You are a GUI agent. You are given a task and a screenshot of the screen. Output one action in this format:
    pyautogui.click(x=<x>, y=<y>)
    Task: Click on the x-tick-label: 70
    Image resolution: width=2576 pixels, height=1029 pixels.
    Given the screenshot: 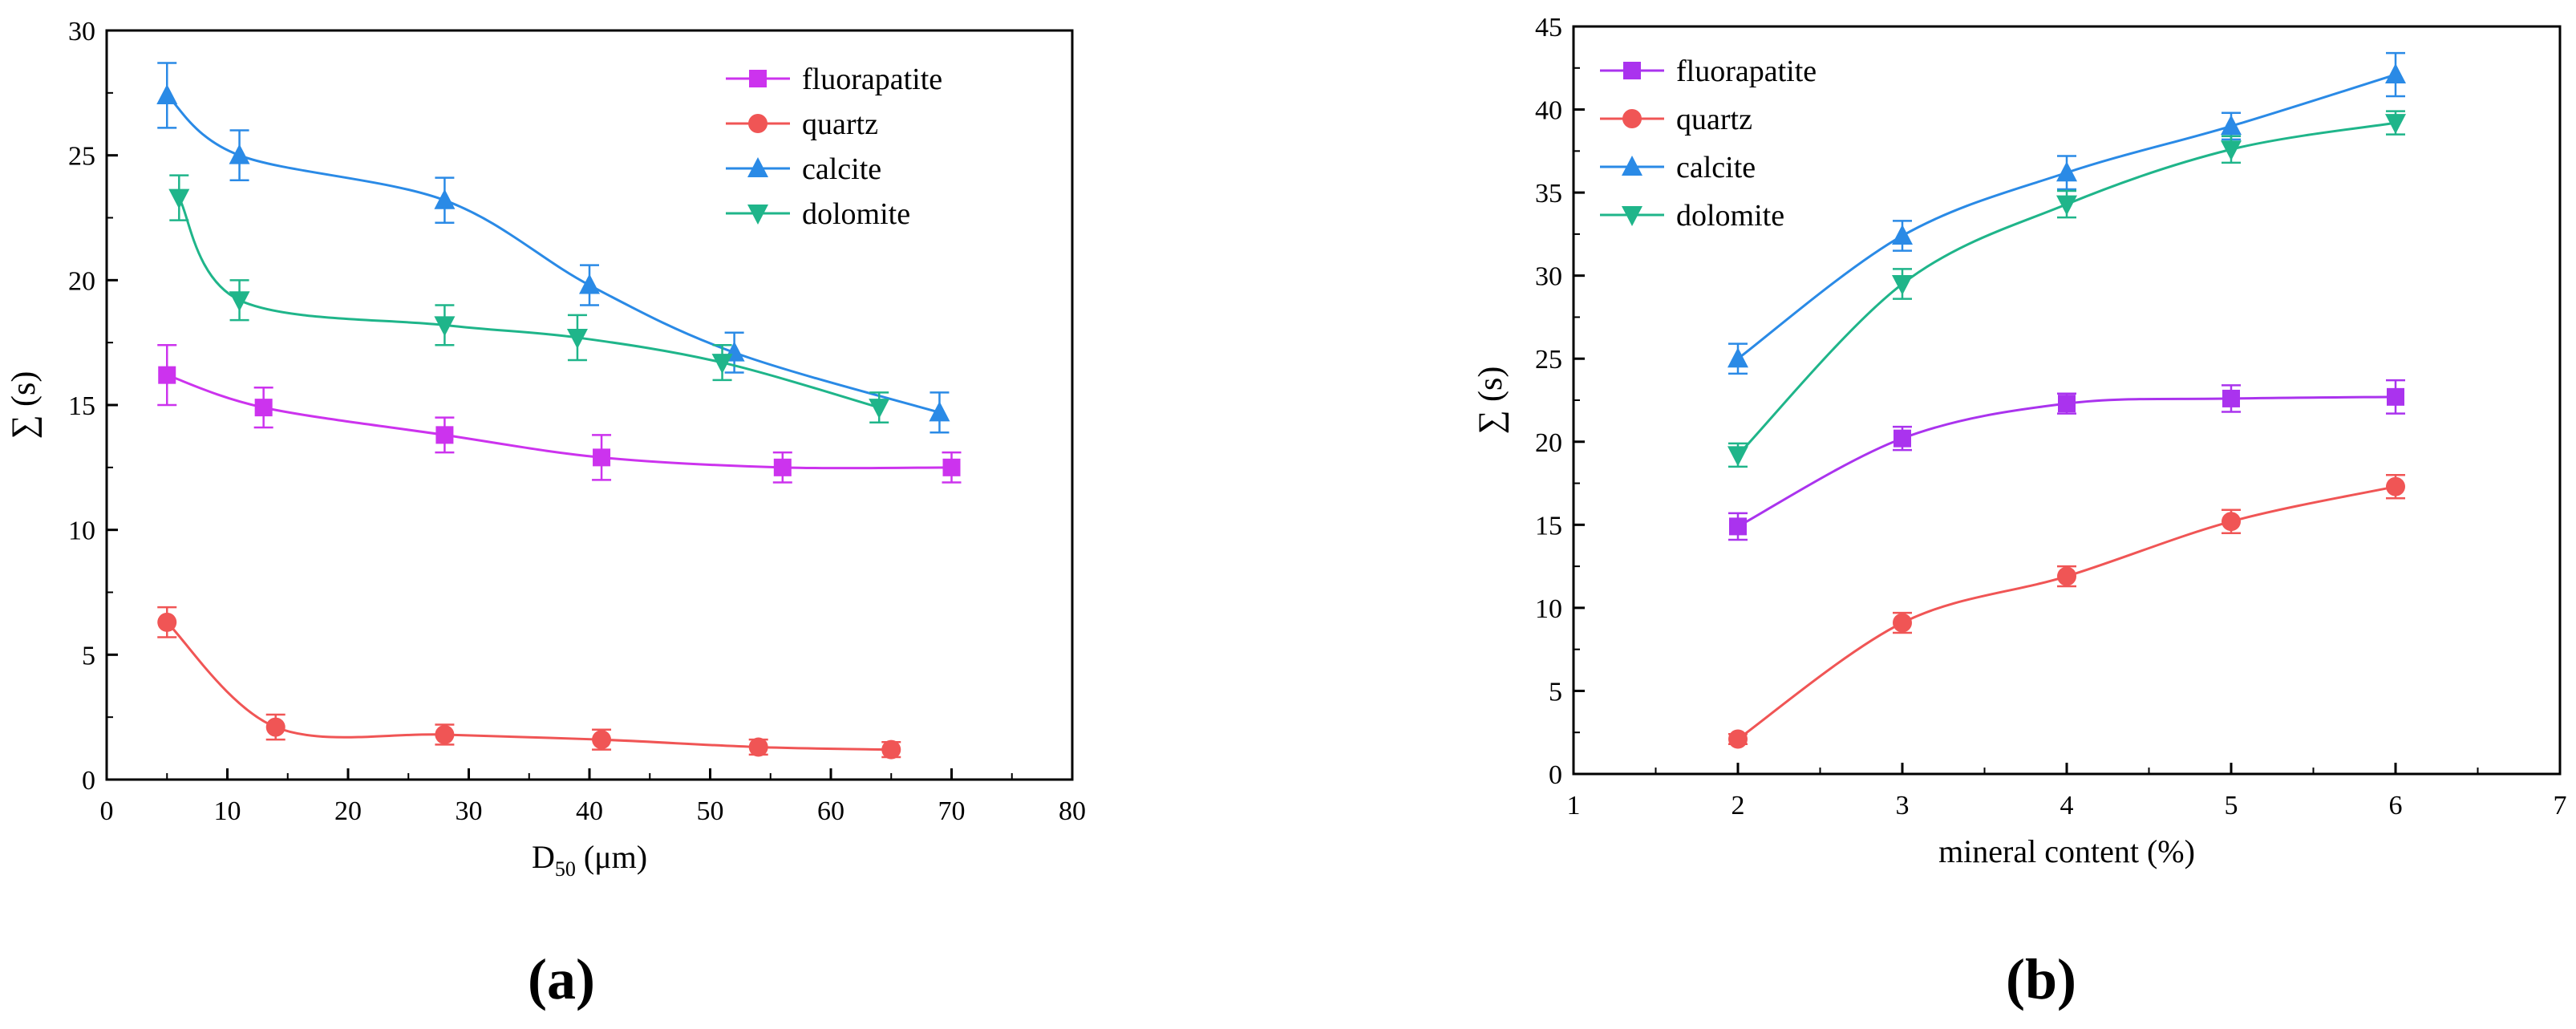 What is the action you would take?
    pyautogui.click(x=952, y=811)
    